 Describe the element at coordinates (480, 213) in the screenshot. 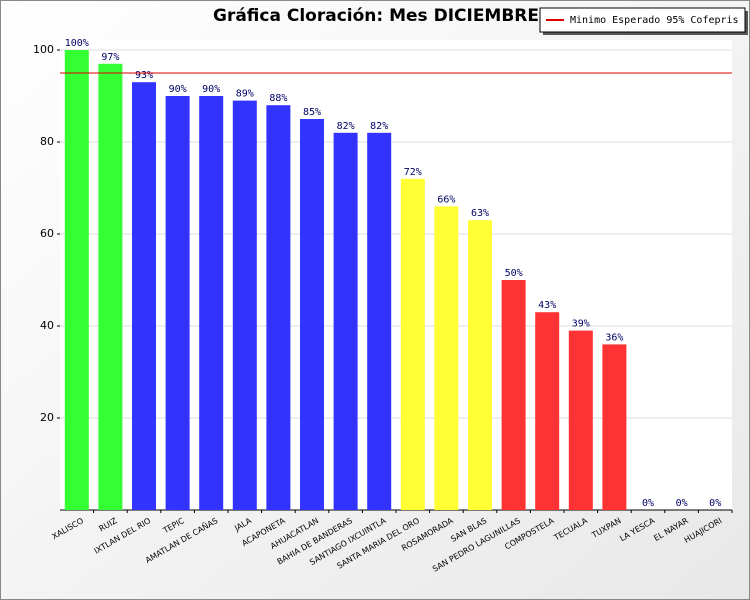

I see `value-label: 63%` at that location.